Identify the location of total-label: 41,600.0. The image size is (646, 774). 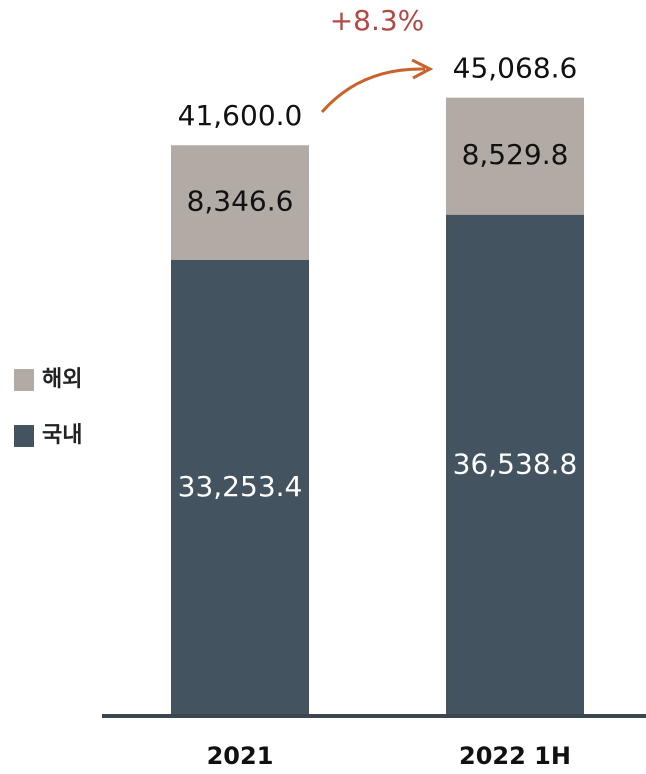
(240, 115).